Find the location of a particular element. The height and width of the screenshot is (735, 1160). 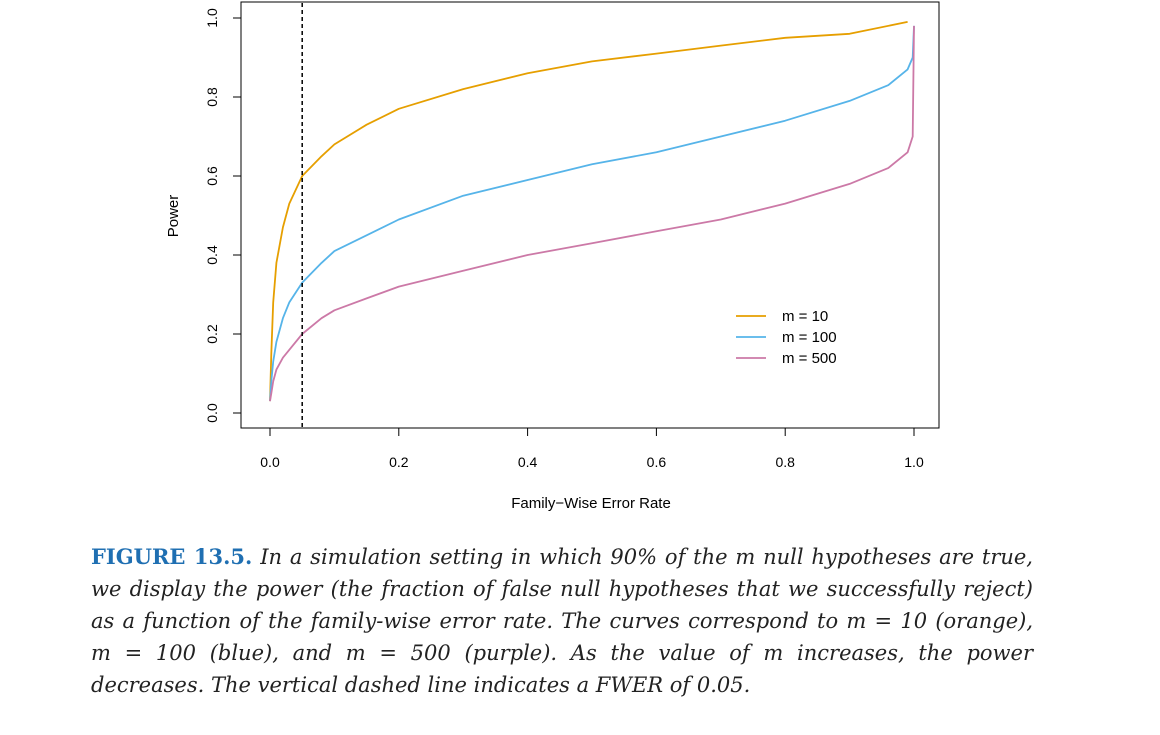

x-tick-label: 0.0 is located at coordinates (270, 462).